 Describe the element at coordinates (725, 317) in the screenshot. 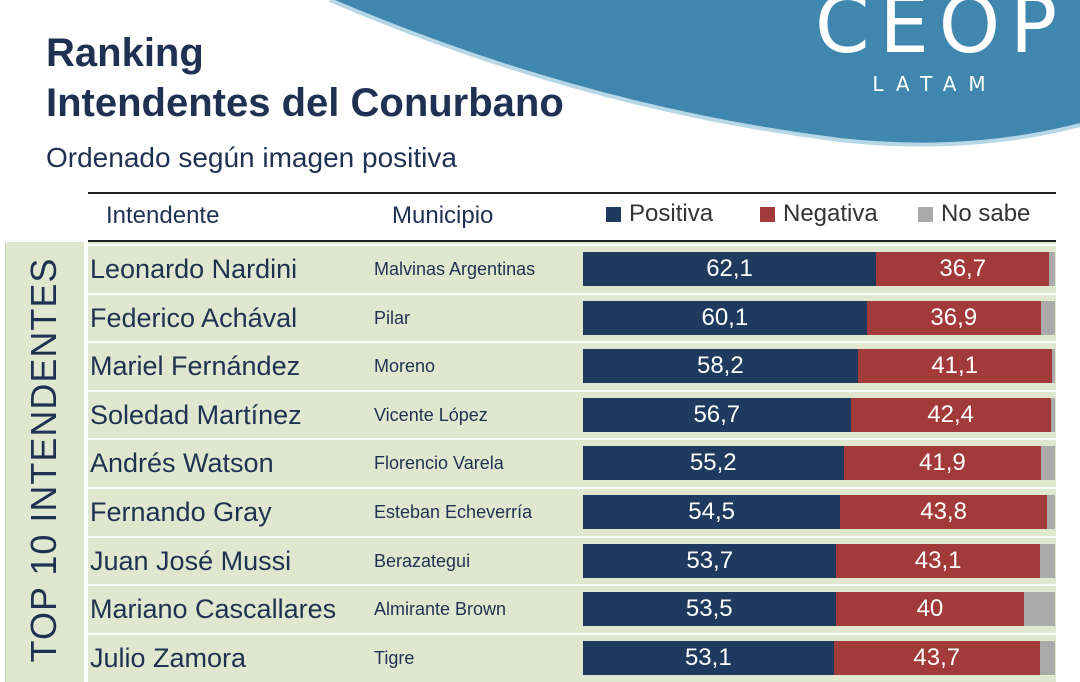

I see `bar-positiva: 60,1` at that location.